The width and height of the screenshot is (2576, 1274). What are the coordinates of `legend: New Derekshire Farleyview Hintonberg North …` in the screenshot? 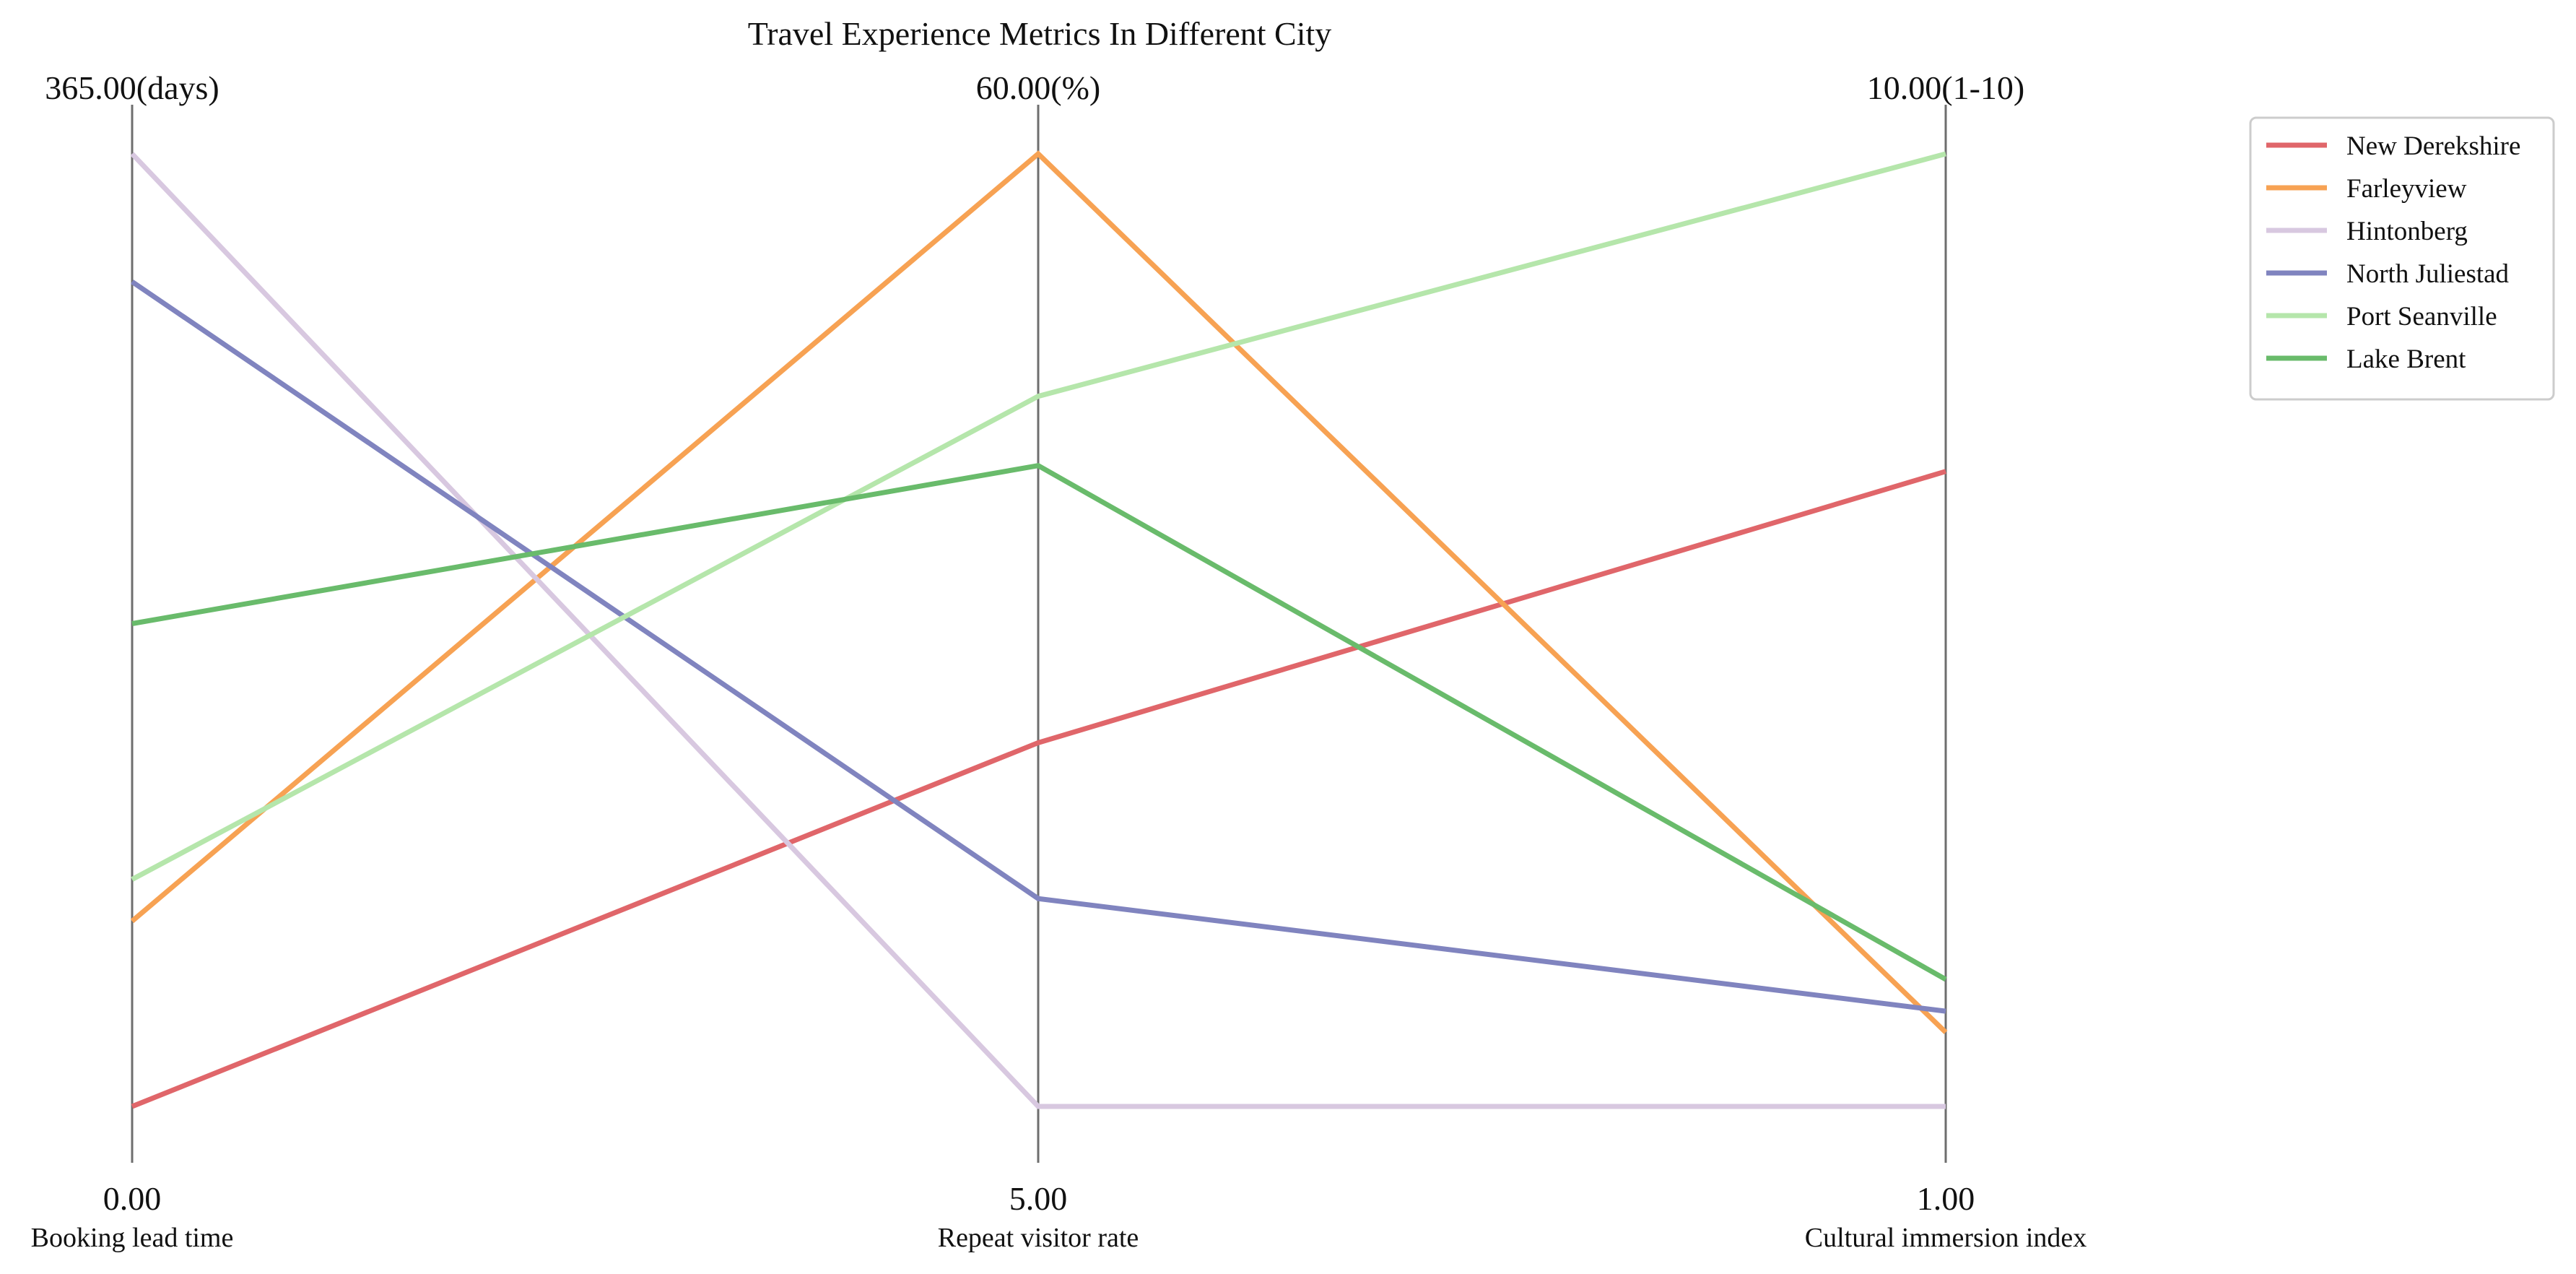 It's located at (2402, 258).